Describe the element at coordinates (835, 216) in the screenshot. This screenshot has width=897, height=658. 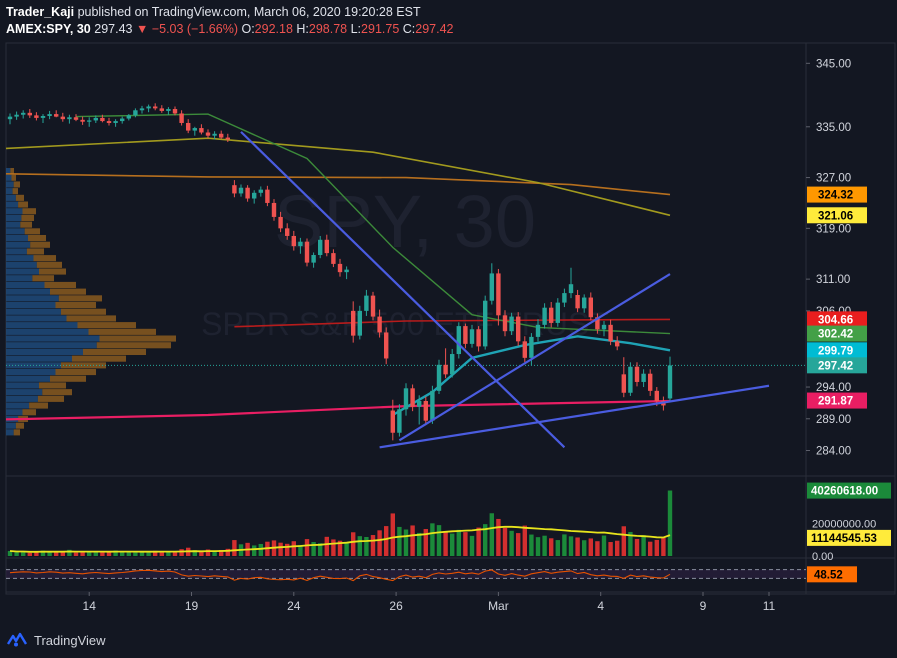
I see `price-label-badge: 321.06` at that location.